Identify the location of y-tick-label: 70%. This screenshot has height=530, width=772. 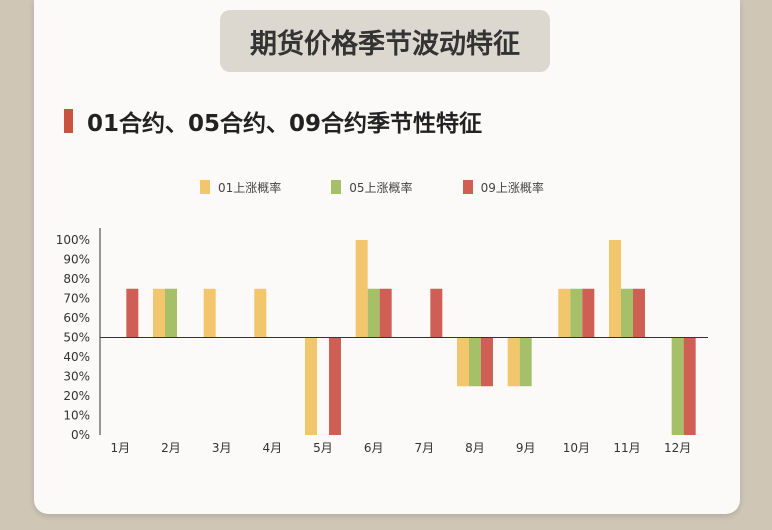
(76, 299).